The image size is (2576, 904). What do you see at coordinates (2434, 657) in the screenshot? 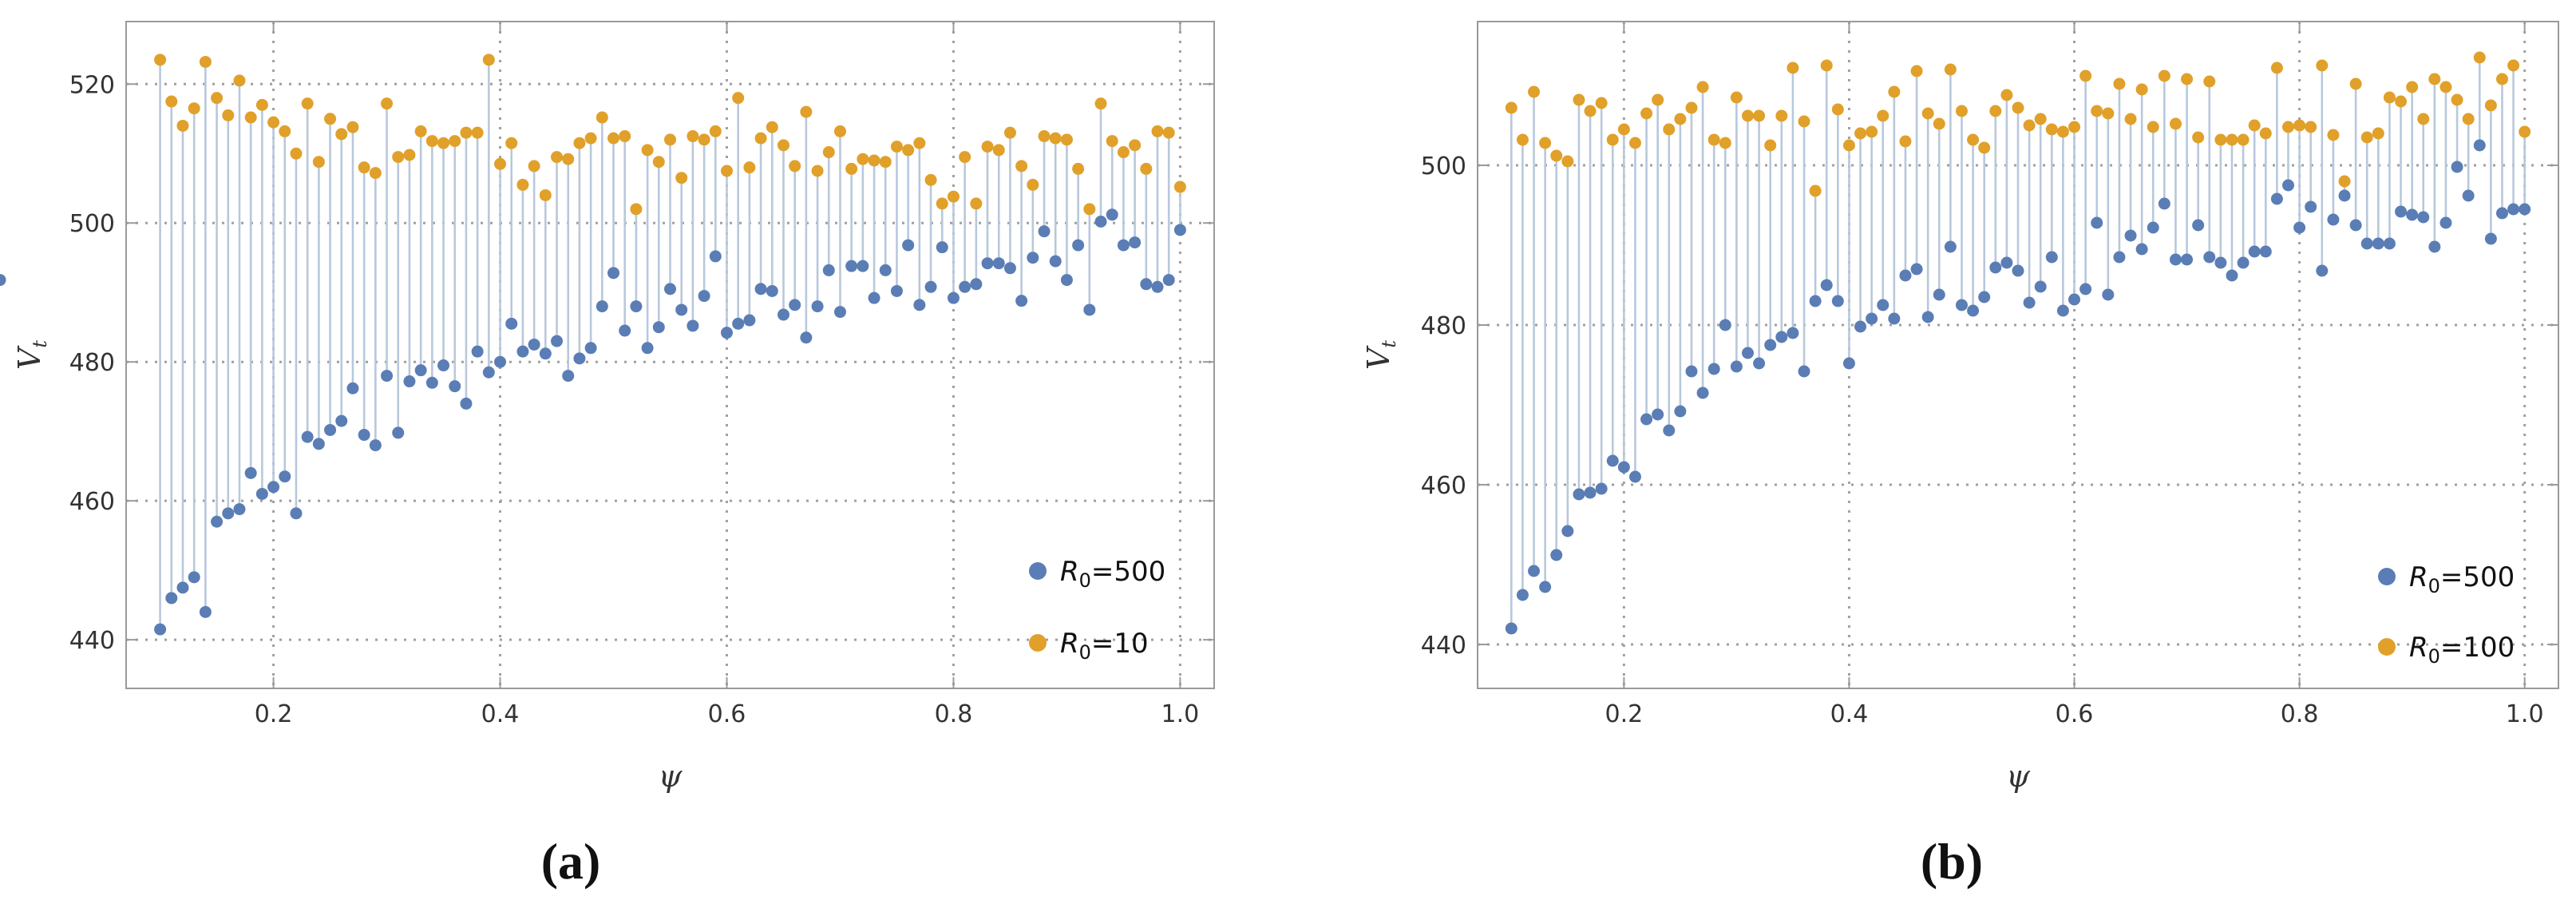
I see `legend-sub-b1: 0` at bounding box center [2434, 657].